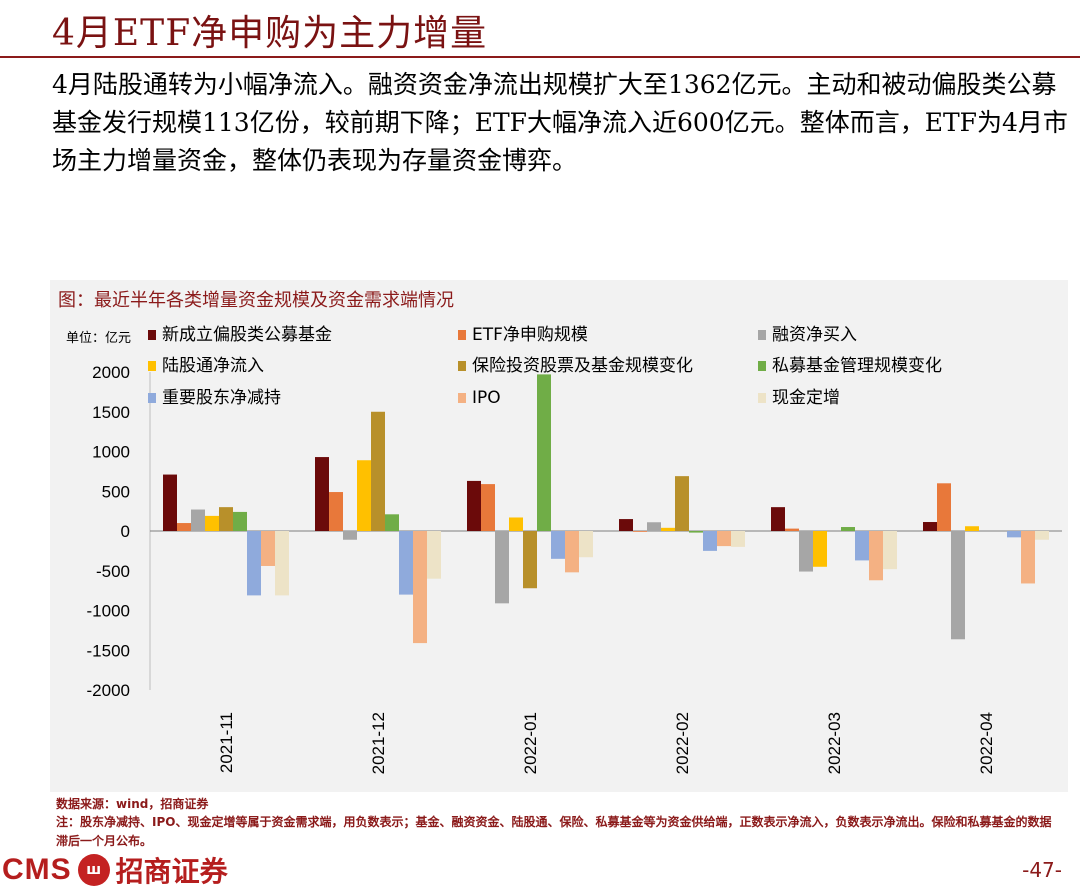 The image size is (1080, 890). What do you see at coordinates (221, 398) in the screenshot?
I see `legend-label-6: 重要股东净减持` at bounding box center [221, 398].